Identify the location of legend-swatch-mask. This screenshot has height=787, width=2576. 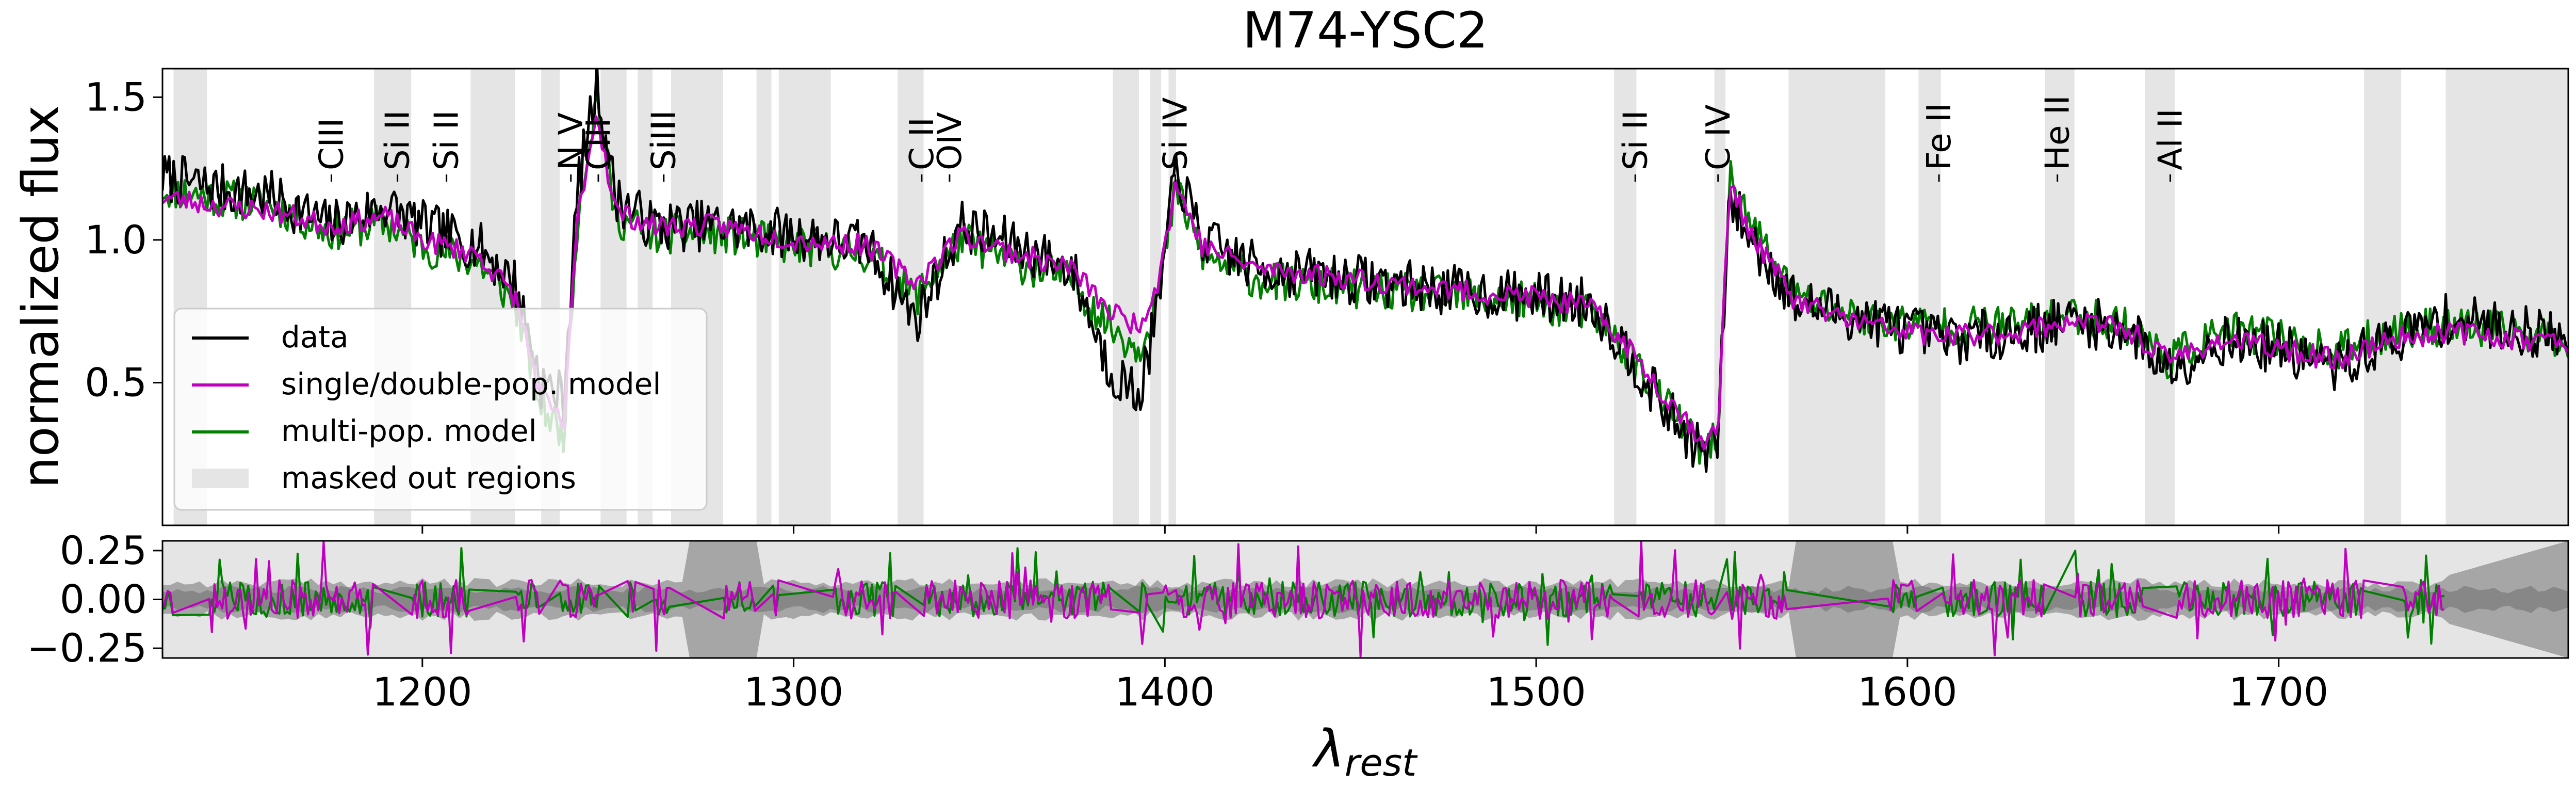
(221, 478).